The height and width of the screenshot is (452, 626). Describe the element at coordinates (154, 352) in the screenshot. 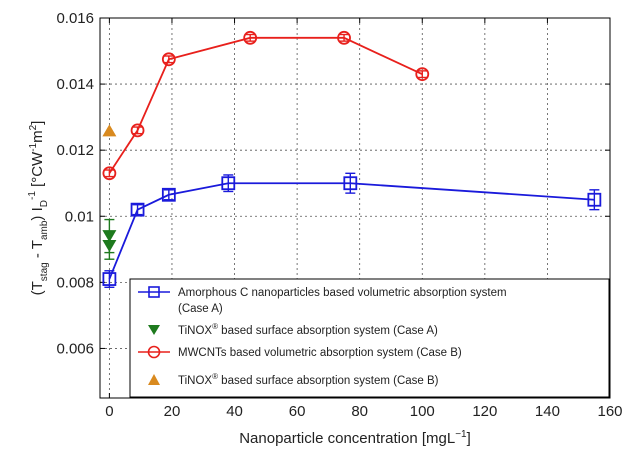

I see `legend-circle-icon` at that location.